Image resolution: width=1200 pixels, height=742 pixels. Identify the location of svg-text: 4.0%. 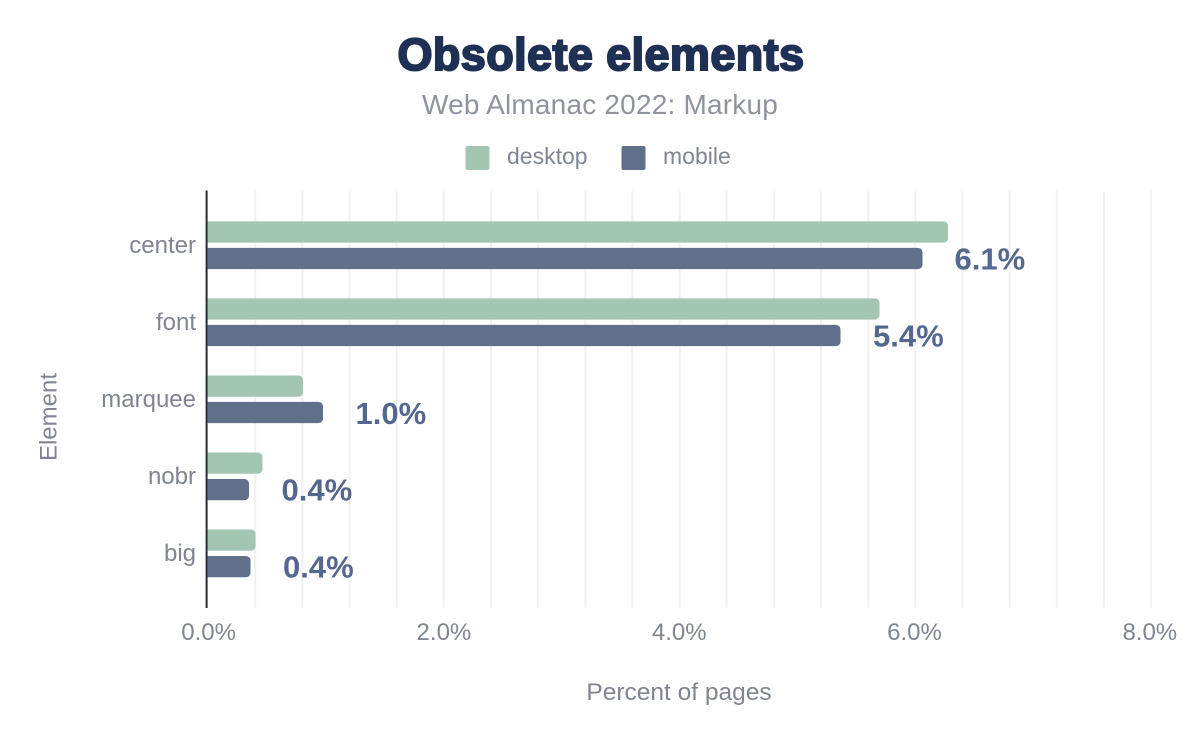
(679, 632).